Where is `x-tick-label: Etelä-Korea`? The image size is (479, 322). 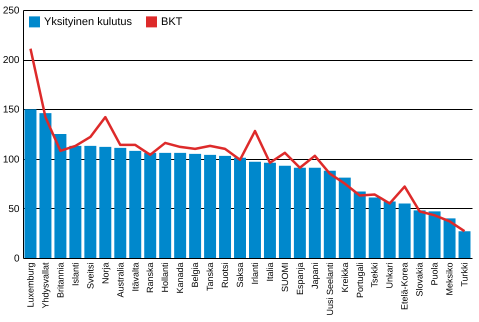
x-tick-label: Etelä-Korea is located at coordinates (405, 286).